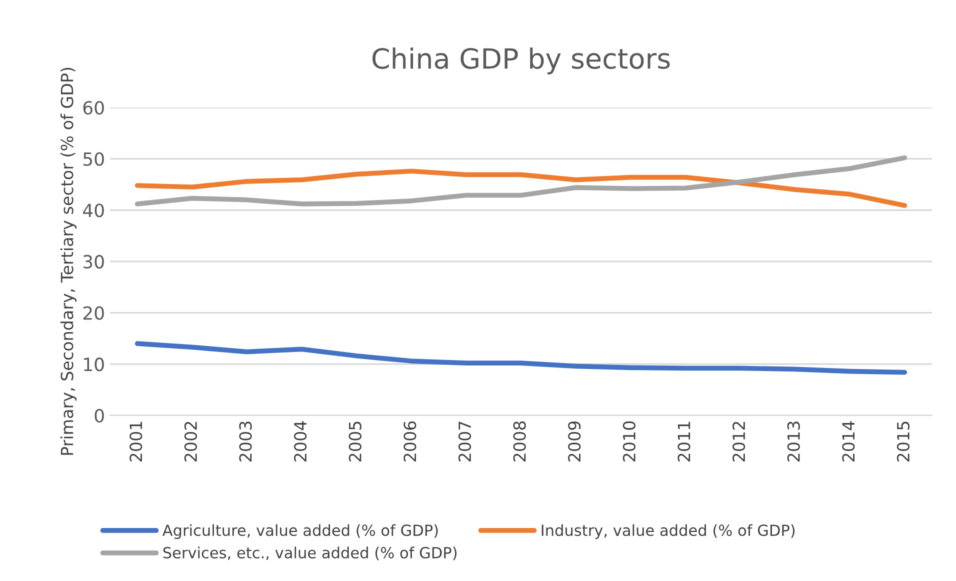 This screenshot has height=581, width=956. What do you see at coordinates (94, 365) in the screenshot?
I see `y-tick-label: 10` at bounding box center [94, 365].